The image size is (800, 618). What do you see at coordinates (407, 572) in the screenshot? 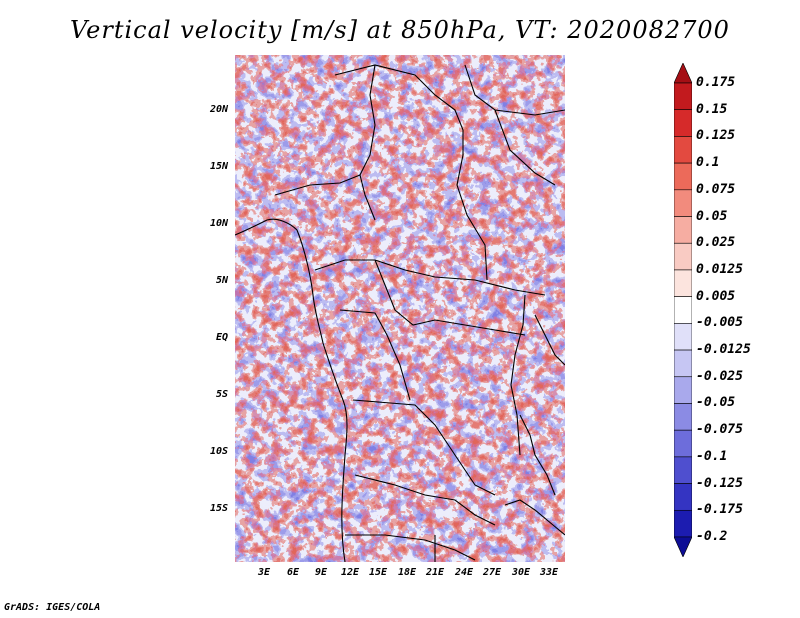
I see `longitude-label: 18E` at bounding box center [407, 572].